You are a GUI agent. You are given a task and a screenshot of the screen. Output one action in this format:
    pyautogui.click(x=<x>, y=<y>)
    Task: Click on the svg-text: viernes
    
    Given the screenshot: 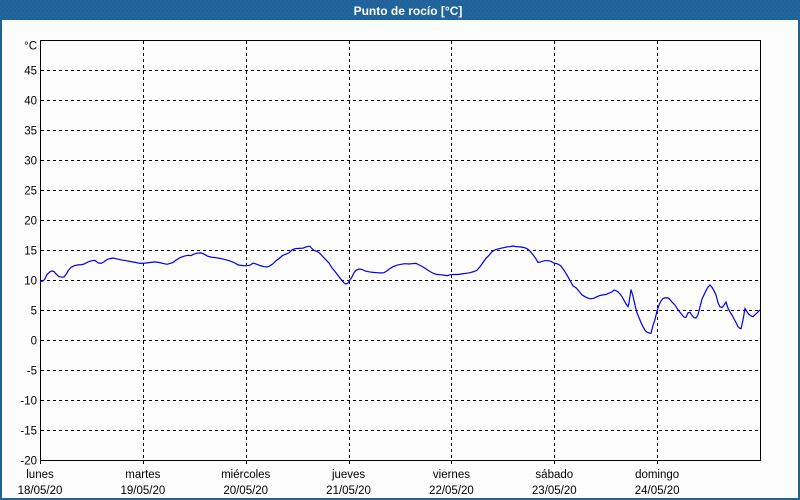 What is the action you would take?
    pyautogui.click(x=451, y=475)
    